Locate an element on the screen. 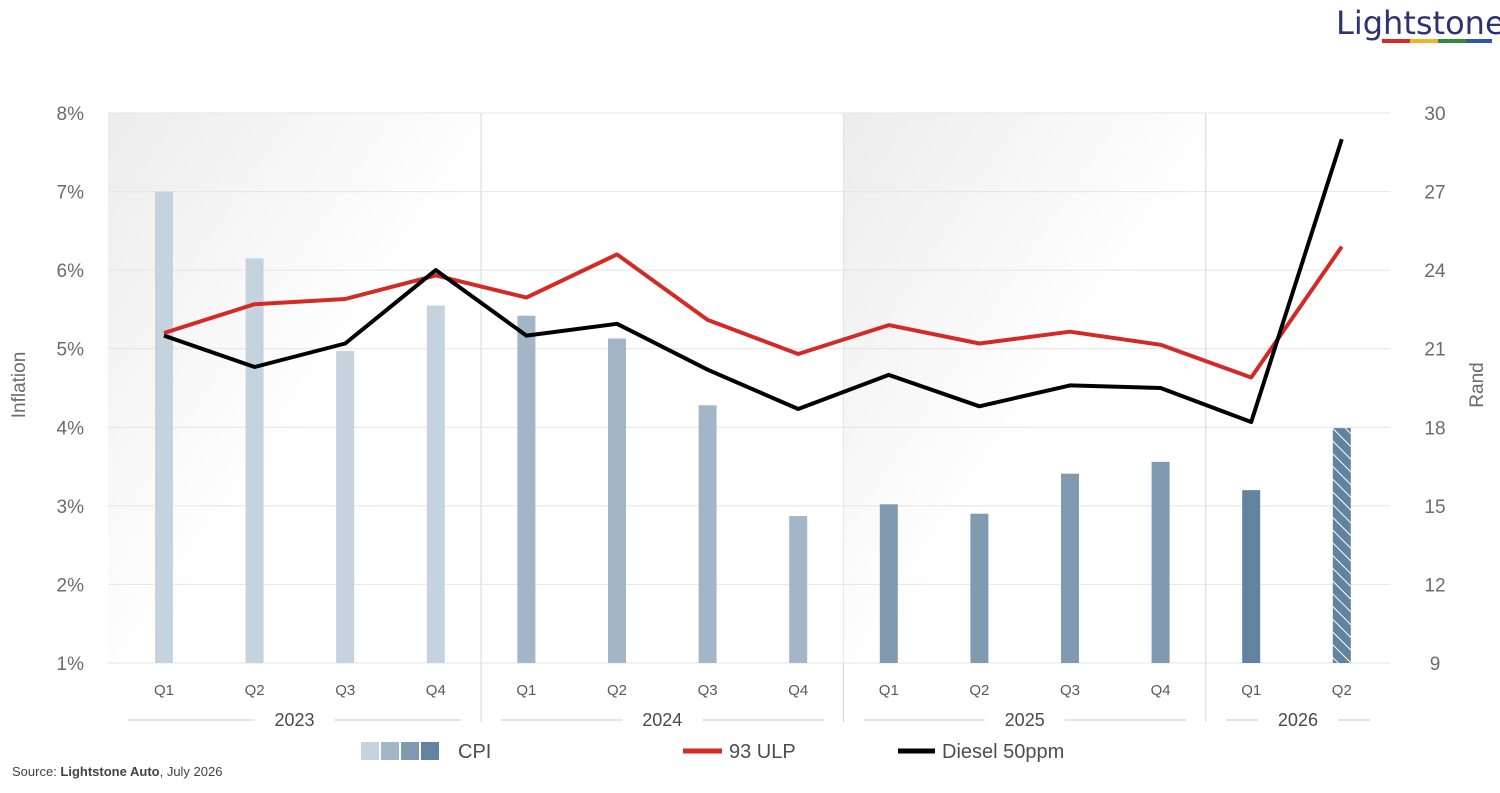 The image size is (1500, 793). source-prefix: Source: is located at coordinates (36, 771).